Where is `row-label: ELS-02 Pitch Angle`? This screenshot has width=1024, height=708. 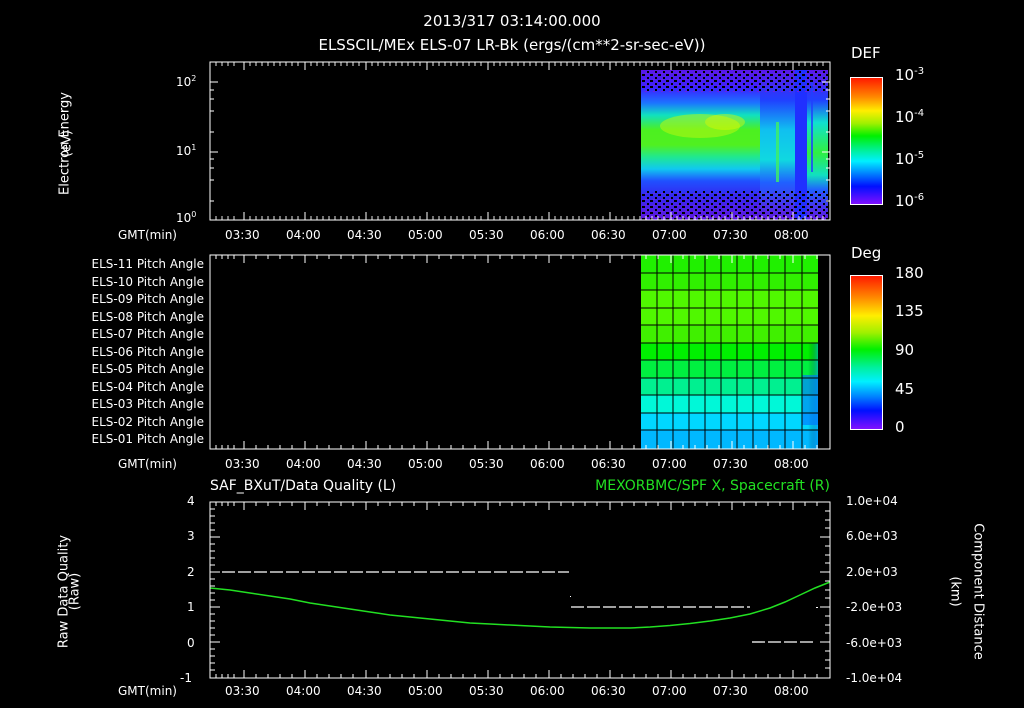 row-label: ELS-02 Pitch Angle is located at coordinates (147, 422).